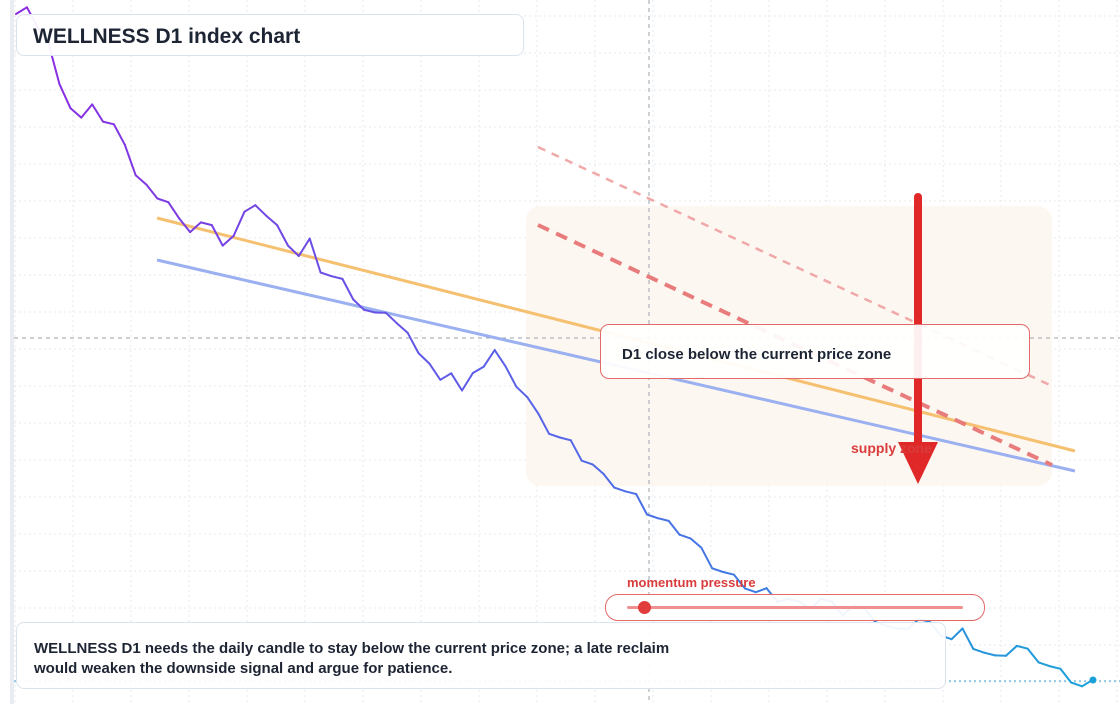  Describe the element at coordinates (891, 448) in the screenshot. I see `supply-zone-label: supply zone` at that location.